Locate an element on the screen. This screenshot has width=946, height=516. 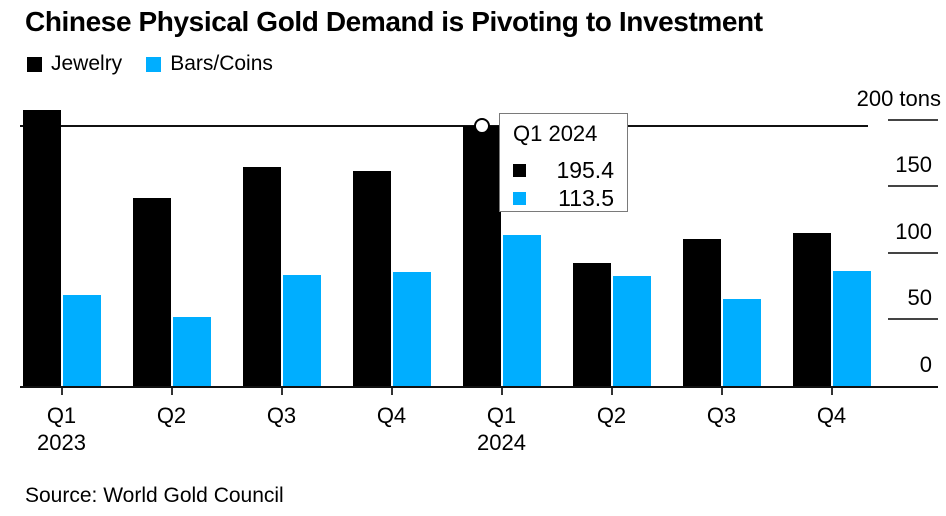
bar-jewelry-q2-2024 is located at coordinates (591, 324).